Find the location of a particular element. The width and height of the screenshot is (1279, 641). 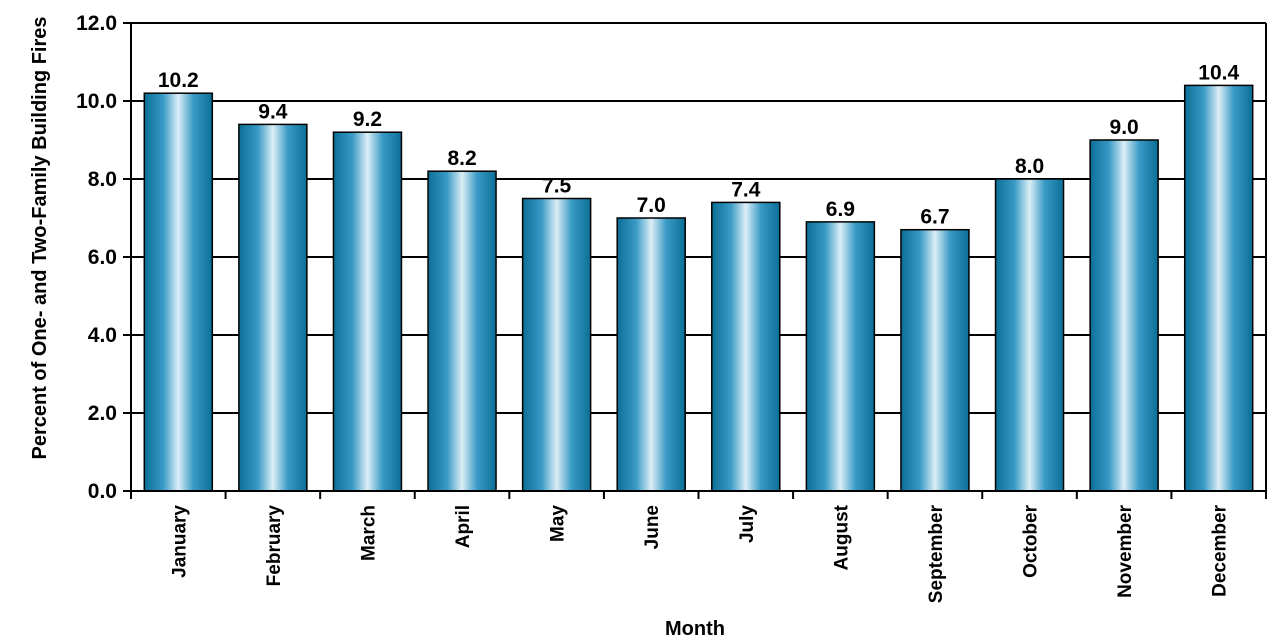

value-label: 7.4 is located at coordinates (746, 189).